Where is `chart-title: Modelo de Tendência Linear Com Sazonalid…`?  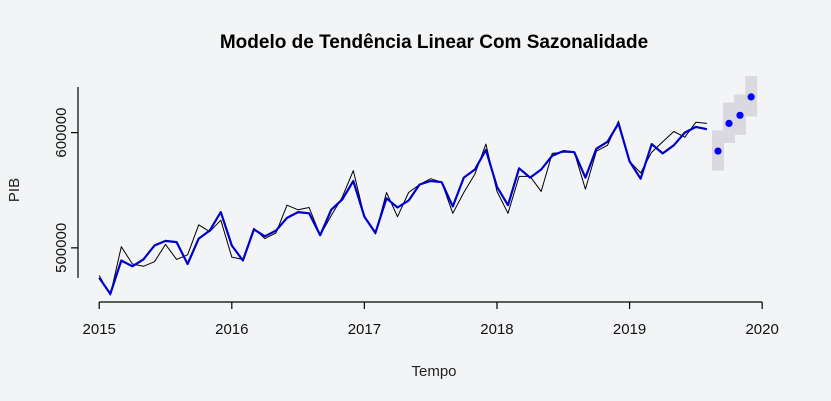 chart-title: Modelo de Tendência Linear Com Sazonalid… is located at coordinates (434, 42).